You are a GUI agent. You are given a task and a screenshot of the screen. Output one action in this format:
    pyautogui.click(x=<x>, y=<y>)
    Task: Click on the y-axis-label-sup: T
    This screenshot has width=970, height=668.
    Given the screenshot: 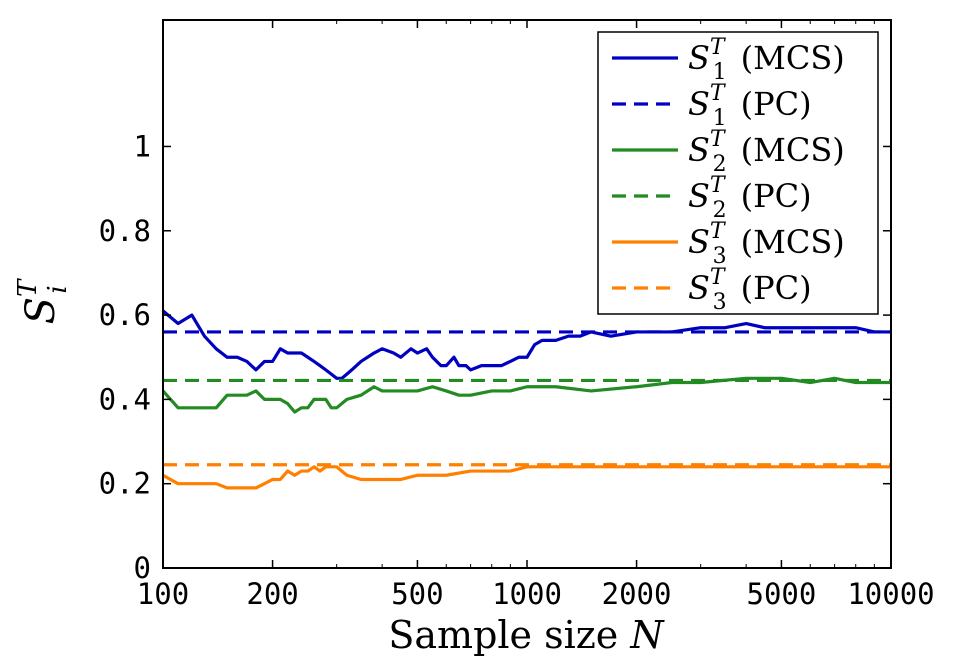 What is the action you would take?
    pyautogui.click(x=28, y=287)
    